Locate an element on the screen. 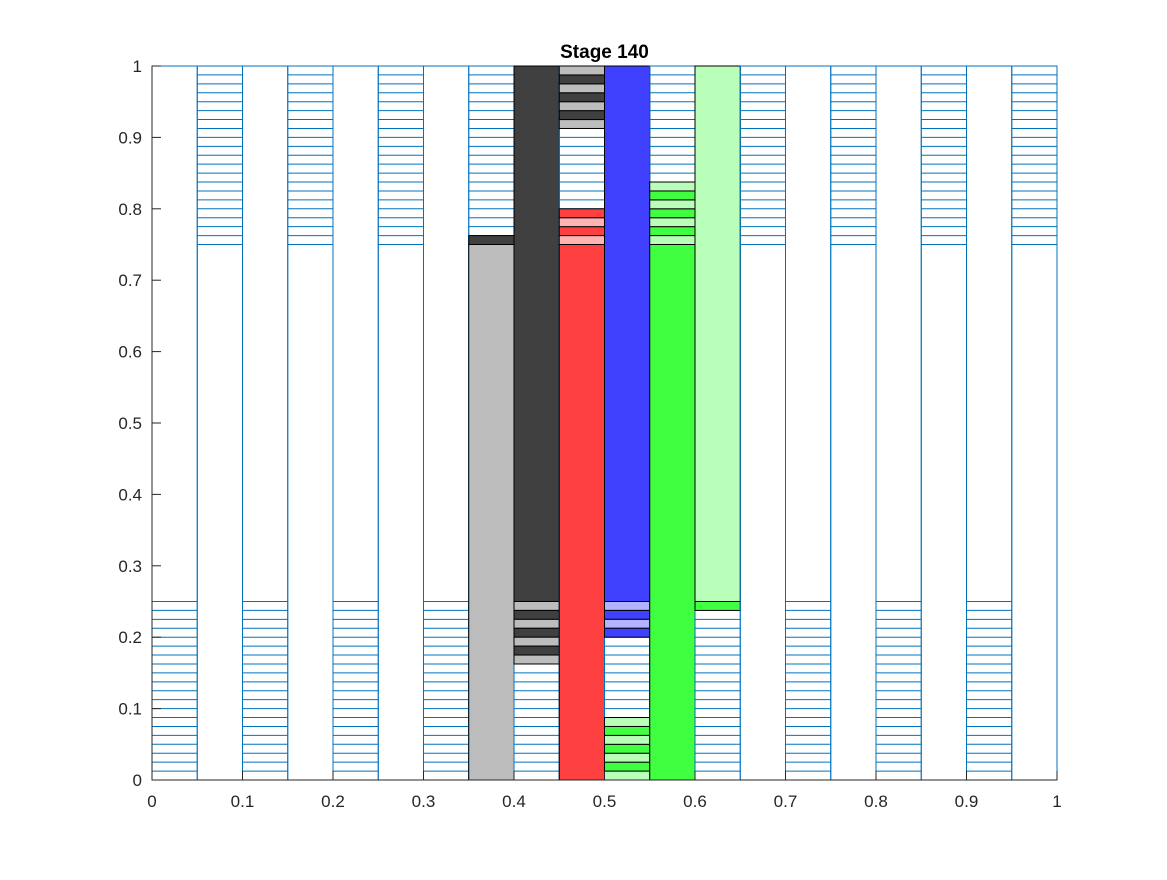  x-tick-label: 0.3 is located at coordinates (424, 801).